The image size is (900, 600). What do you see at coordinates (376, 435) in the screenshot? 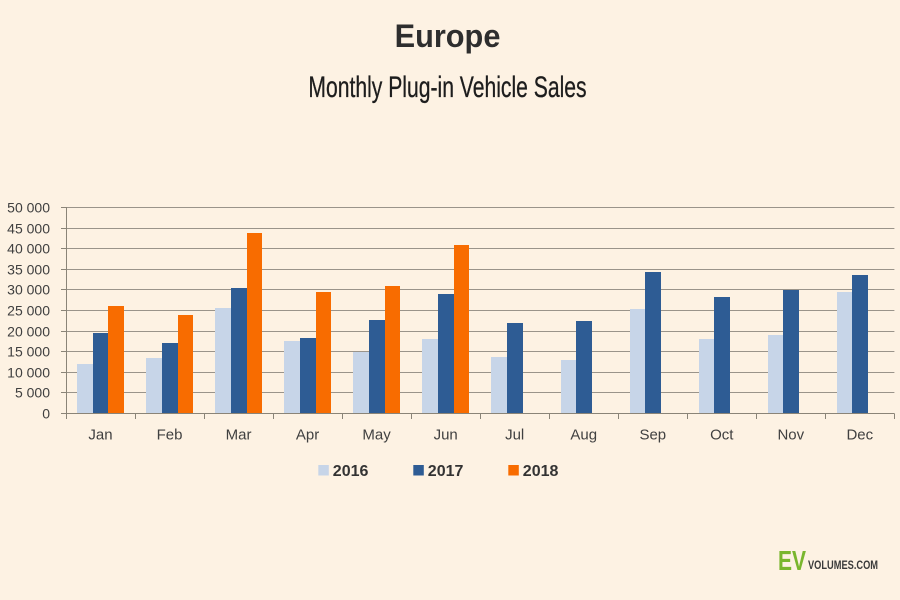
I see `svg-text: May` at bounding box center [376, 435].